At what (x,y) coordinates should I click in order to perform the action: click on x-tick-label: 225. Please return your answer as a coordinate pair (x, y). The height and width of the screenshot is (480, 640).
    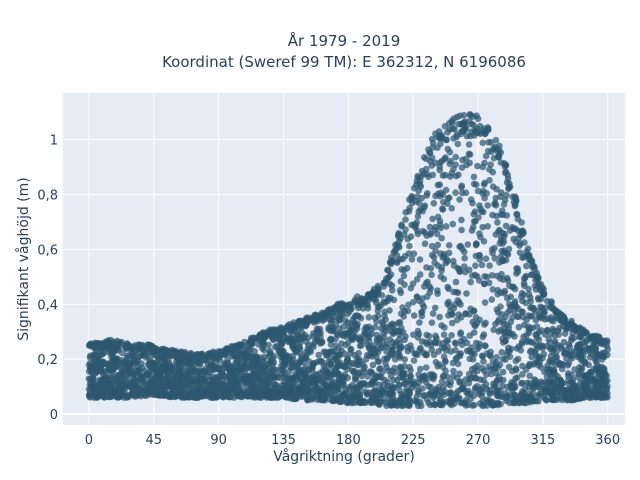
    Looking at the image, I should click on (413, 440).